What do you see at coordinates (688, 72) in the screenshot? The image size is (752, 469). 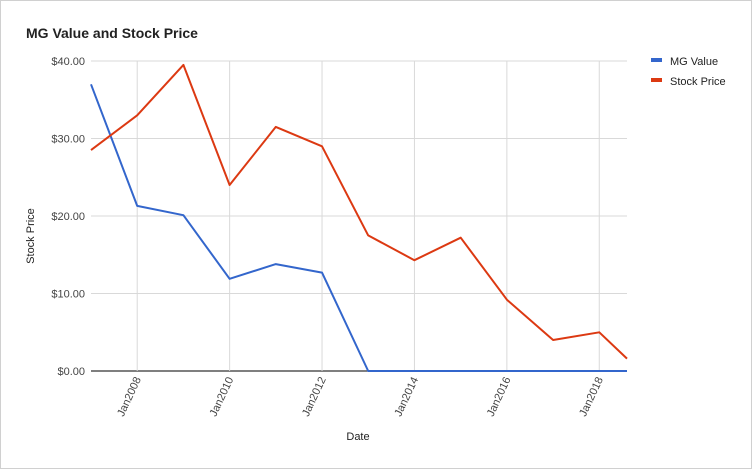 I see `legend: MG Value Stock Price` at bounding box center [688, 72].